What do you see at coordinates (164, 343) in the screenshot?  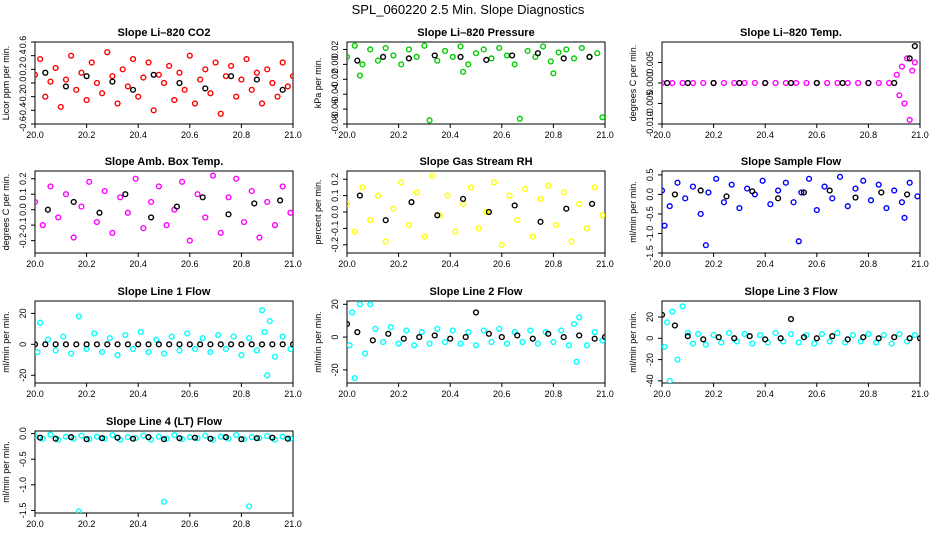 I see `data-points` at bounding box center [164, 343].